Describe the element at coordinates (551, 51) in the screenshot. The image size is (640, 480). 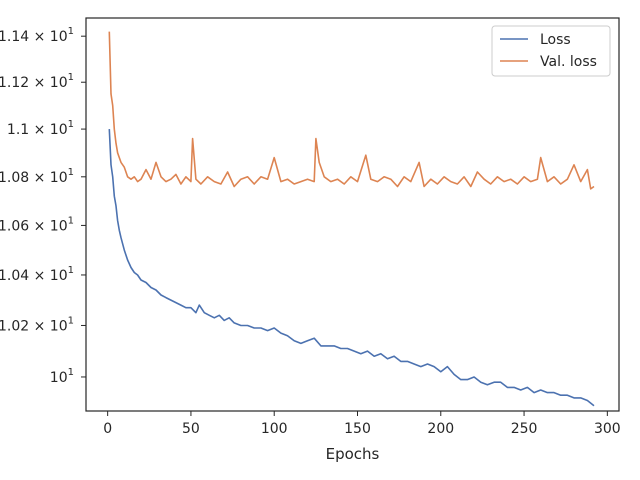
I see `legend: Loss Val. loss` at that location.